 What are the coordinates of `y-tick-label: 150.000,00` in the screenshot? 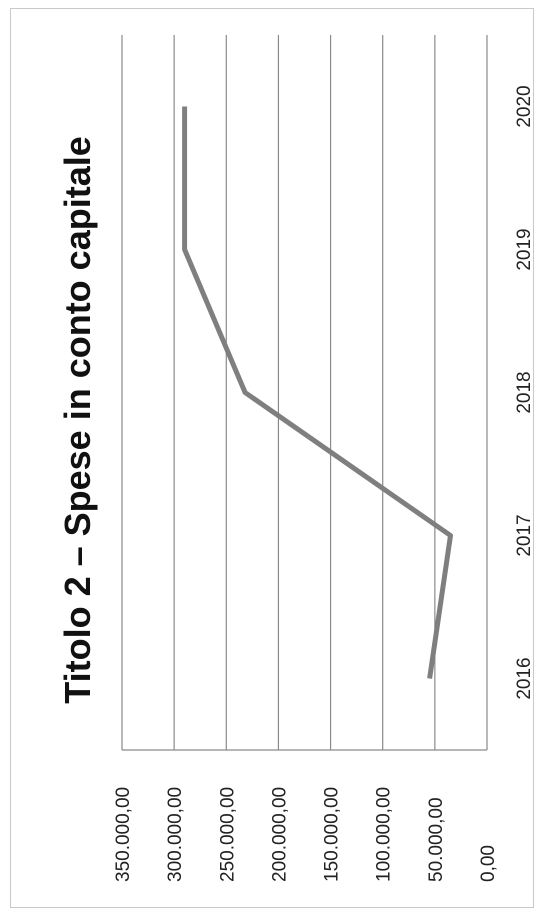 It's located at (332, 834).